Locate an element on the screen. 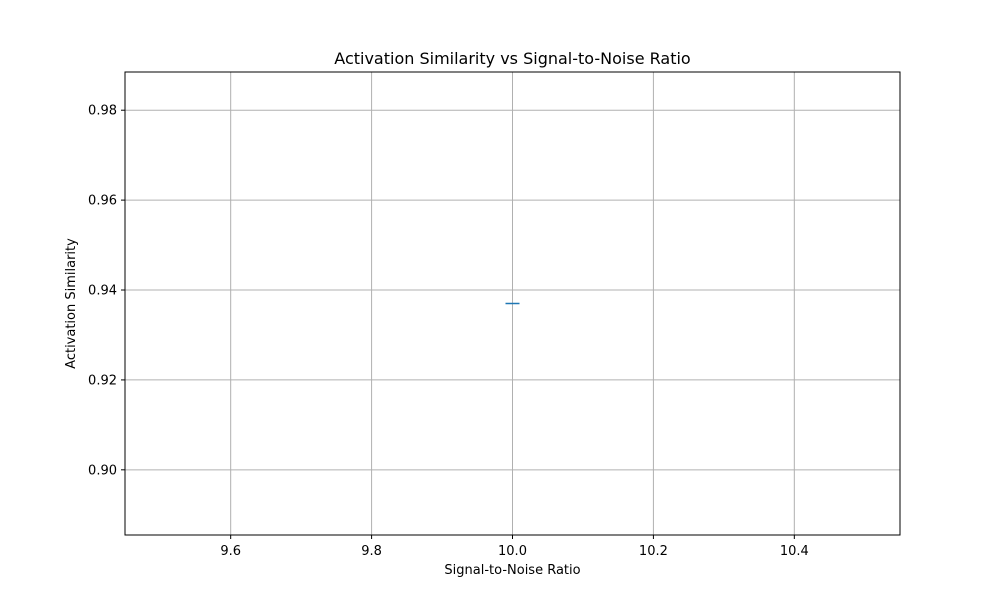 The image size is (1000, 600). x-axis-label: Signal-to-Noise Ratio is located at coordinates (512, 570).